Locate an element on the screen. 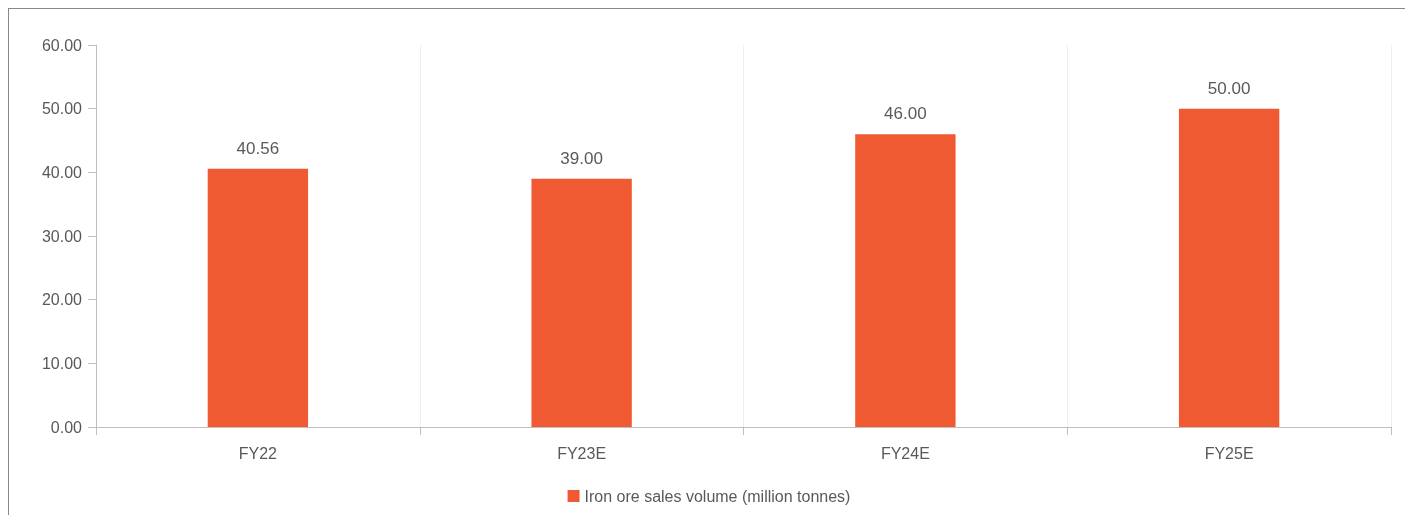  data-label: 40.56 is located at coordinates (258, 148).